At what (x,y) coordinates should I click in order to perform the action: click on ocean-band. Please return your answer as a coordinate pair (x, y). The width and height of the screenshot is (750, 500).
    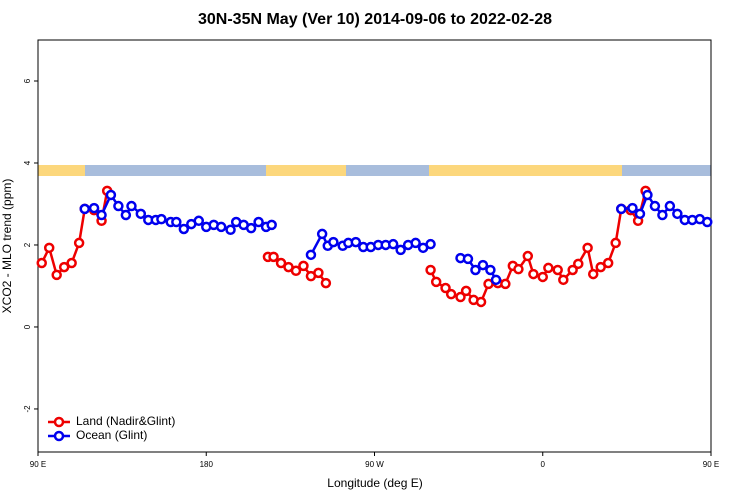
    Looking at the image, I should click on (374, 170).